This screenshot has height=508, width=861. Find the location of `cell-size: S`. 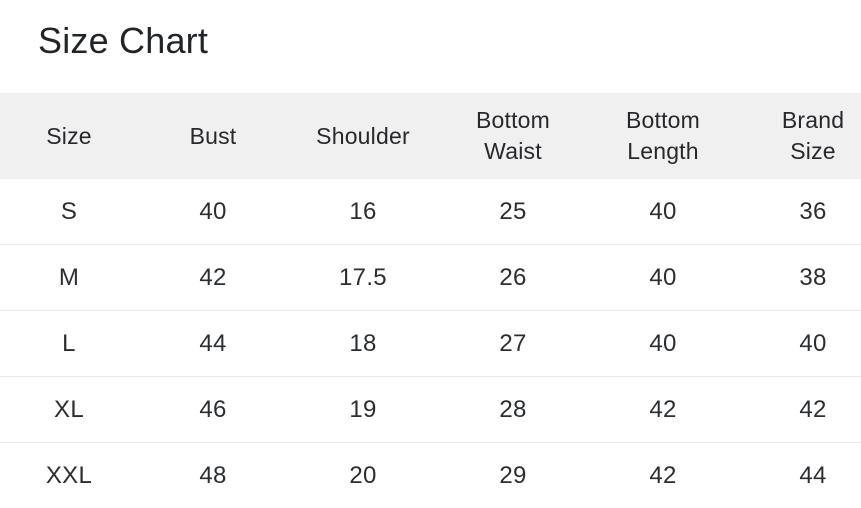

cell-size: S is located at coordinates (69, 212).